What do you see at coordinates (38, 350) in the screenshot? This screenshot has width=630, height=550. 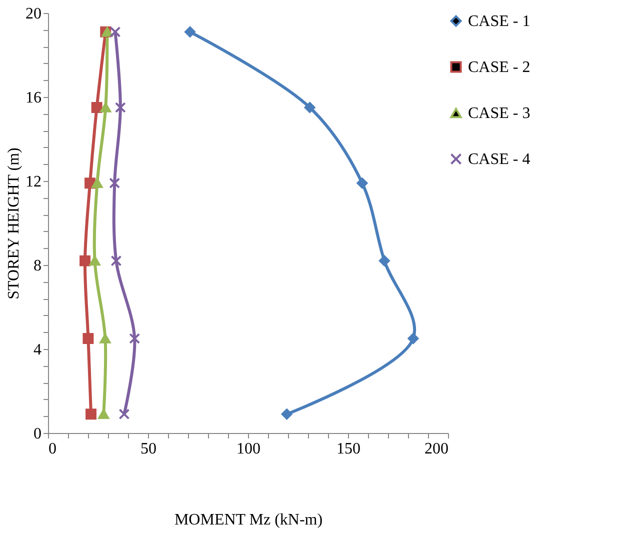 I see `y-tick-label: 4` at bounding box center [38, 350].